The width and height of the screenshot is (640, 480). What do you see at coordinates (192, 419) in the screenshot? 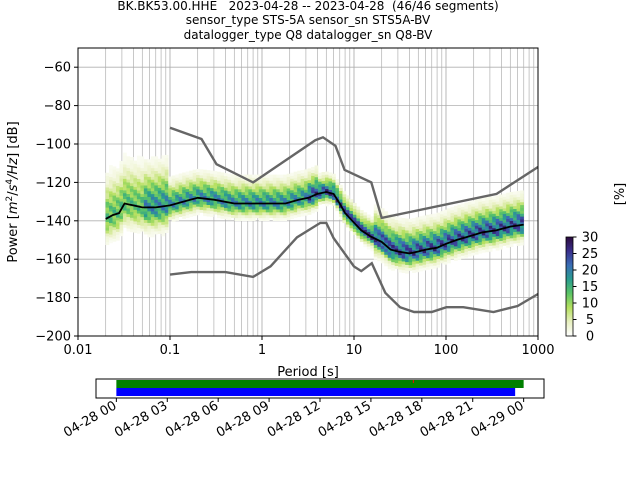
I see `coverage-tick-label: 04-28 06` at bounding box center [192, 419].